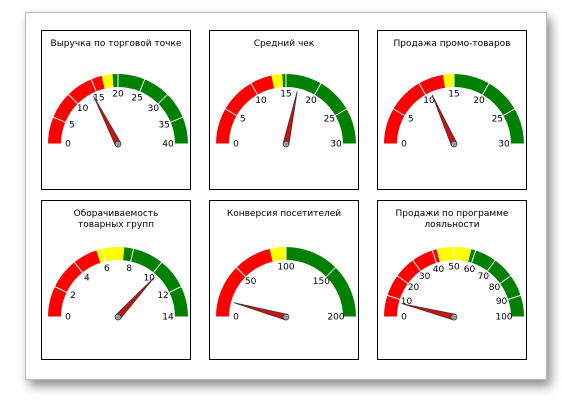 This screenshot has width=562, height=403. What do you see at coordinates (168, 318) in the screenshot?
I see `tick-label: 14` at bounding box center [168, 318].